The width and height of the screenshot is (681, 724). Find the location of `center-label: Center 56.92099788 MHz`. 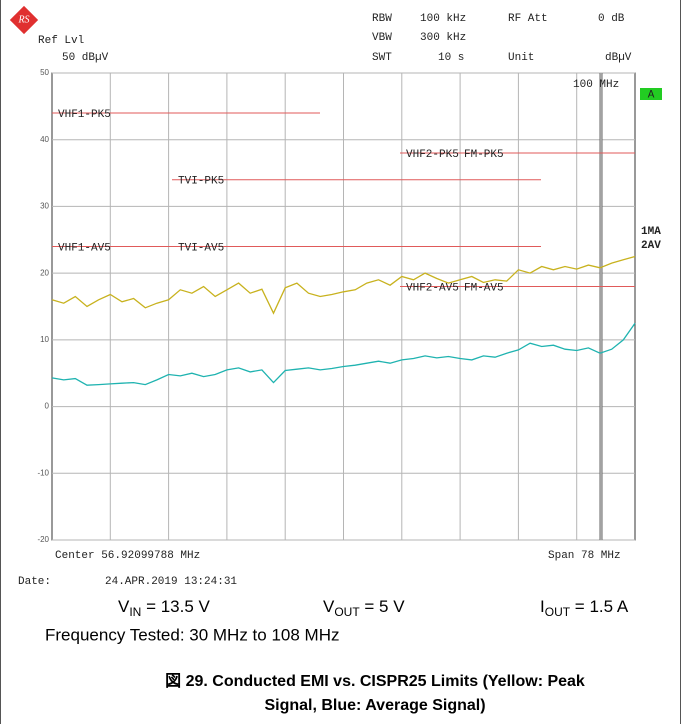

center-label: Center 56.92099788 MHz is located at coordinates (127, 556).